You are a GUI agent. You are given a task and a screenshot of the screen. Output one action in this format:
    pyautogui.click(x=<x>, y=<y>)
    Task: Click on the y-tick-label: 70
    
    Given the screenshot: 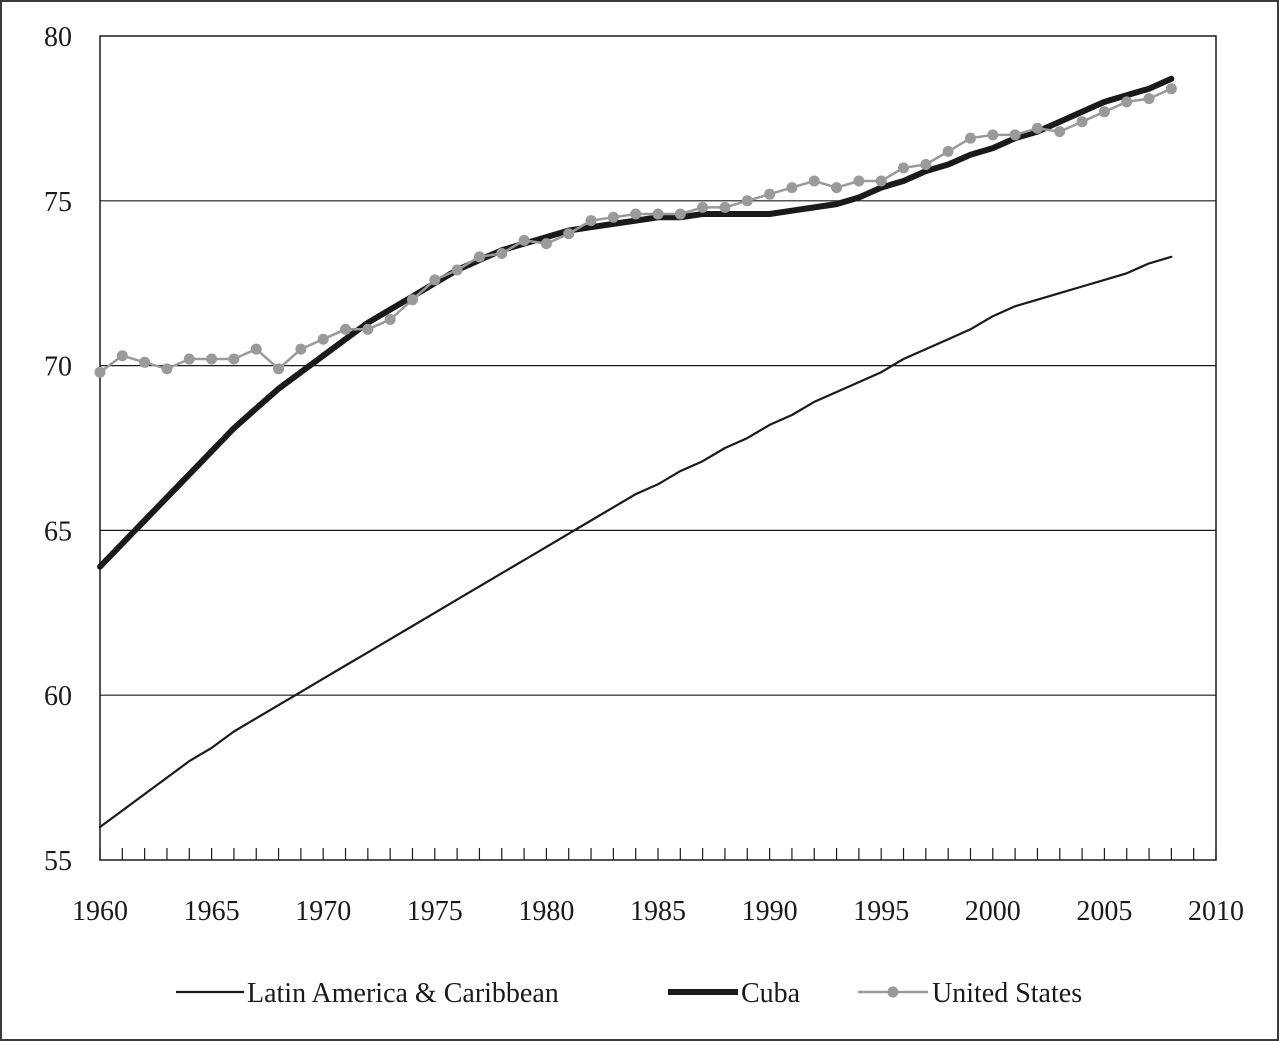 What is the action you would take?
    pyautogui.click(x=58, y=367)
    